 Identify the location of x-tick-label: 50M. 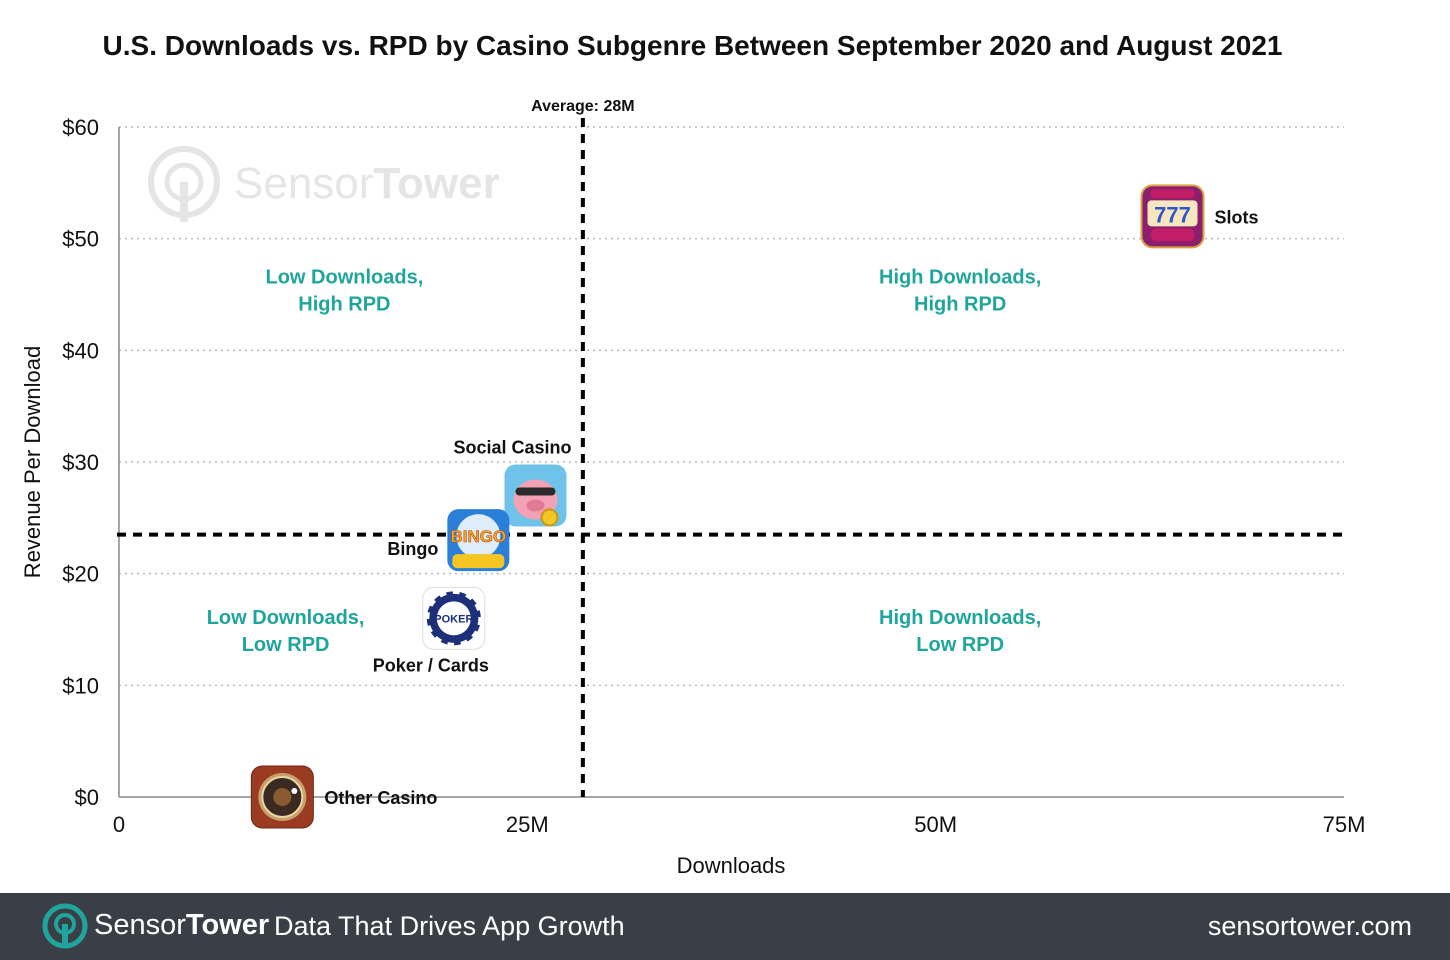
(935, 824).